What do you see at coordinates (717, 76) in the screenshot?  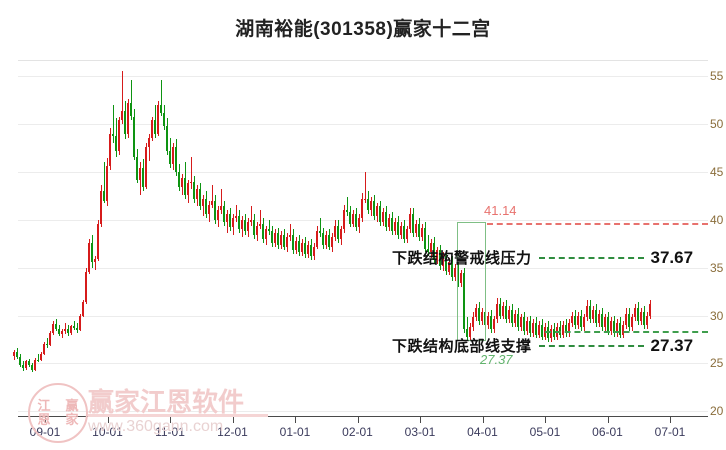 I see `y-axis-tick-label: 55` at bounding box center [717, 76].